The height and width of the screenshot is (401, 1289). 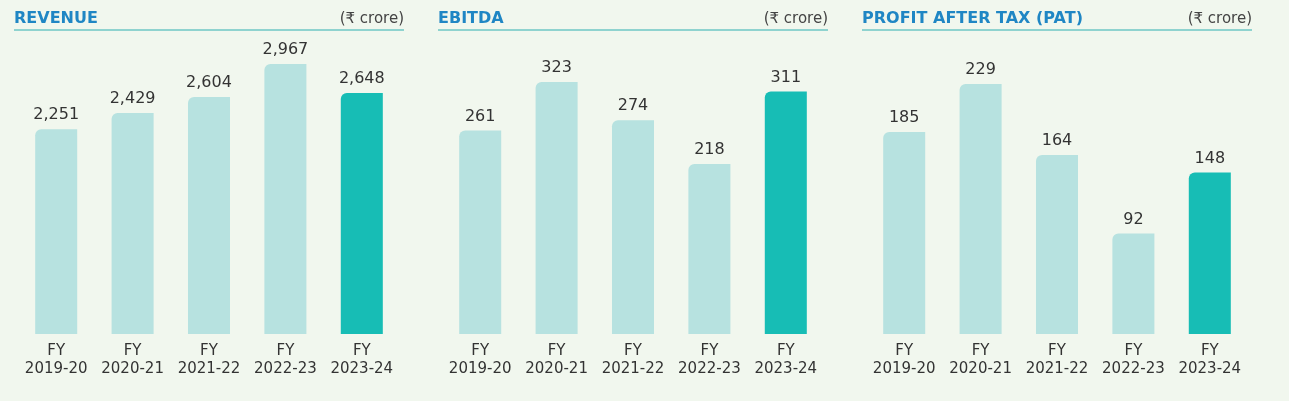 What do you see at coordinates (56, 17) in the screenshot?
I see `chart-title: REVENUE` at bounding box center [56, 17].